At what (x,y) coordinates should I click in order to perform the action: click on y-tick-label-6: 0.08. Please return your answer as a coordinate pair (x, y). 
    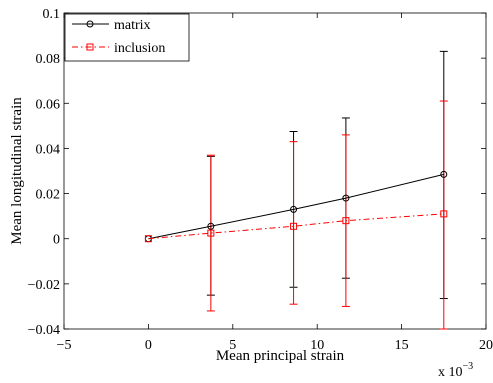
    Looking at the image, I should click on (48, 59).